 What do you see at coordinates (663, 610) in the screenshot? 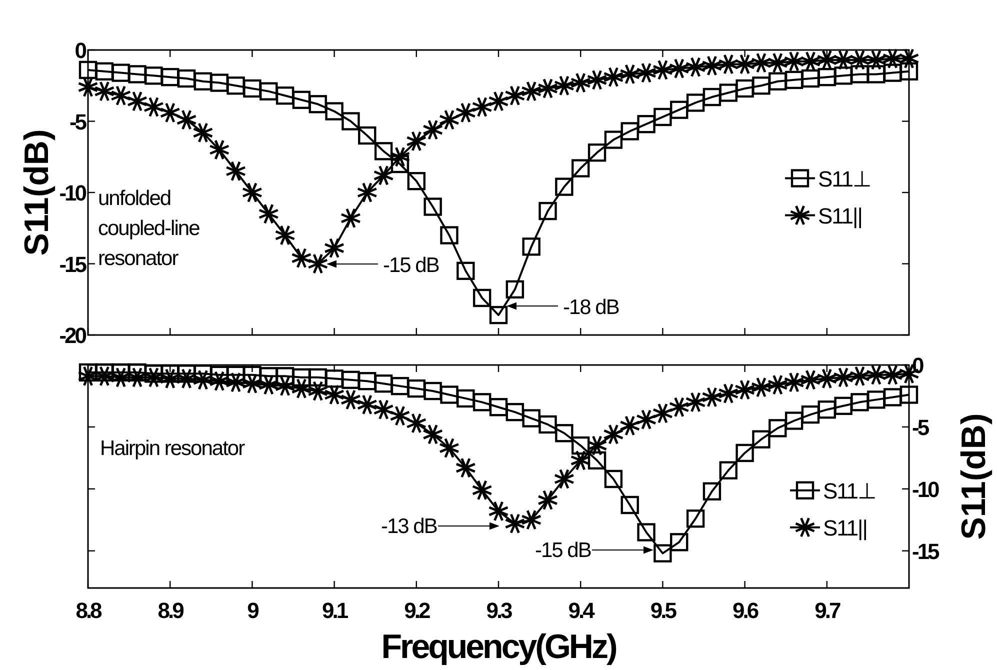
I see `x-tick-label: 9.5` at bounding box center [663, 610].